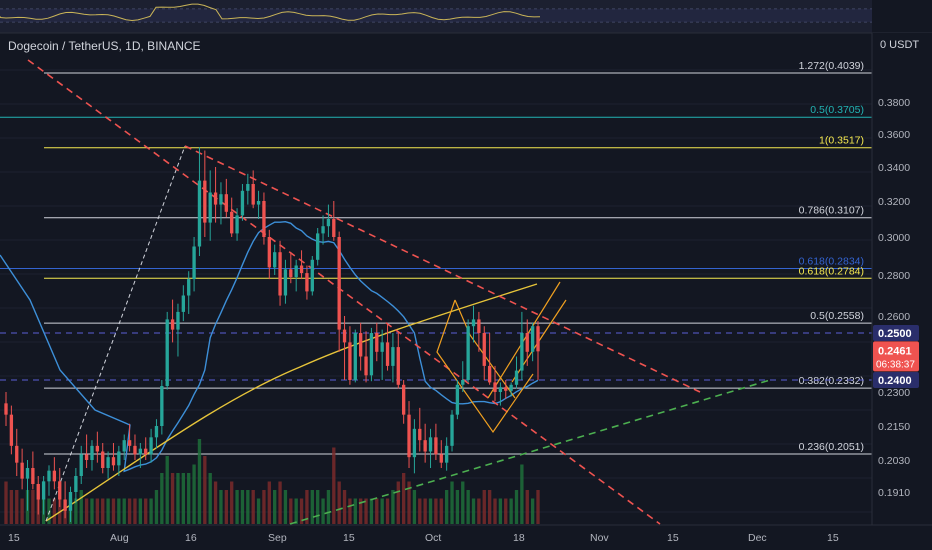 The image size is (932, 550). I want to click on y-tick-label: 0.2300, so click(894, 393).